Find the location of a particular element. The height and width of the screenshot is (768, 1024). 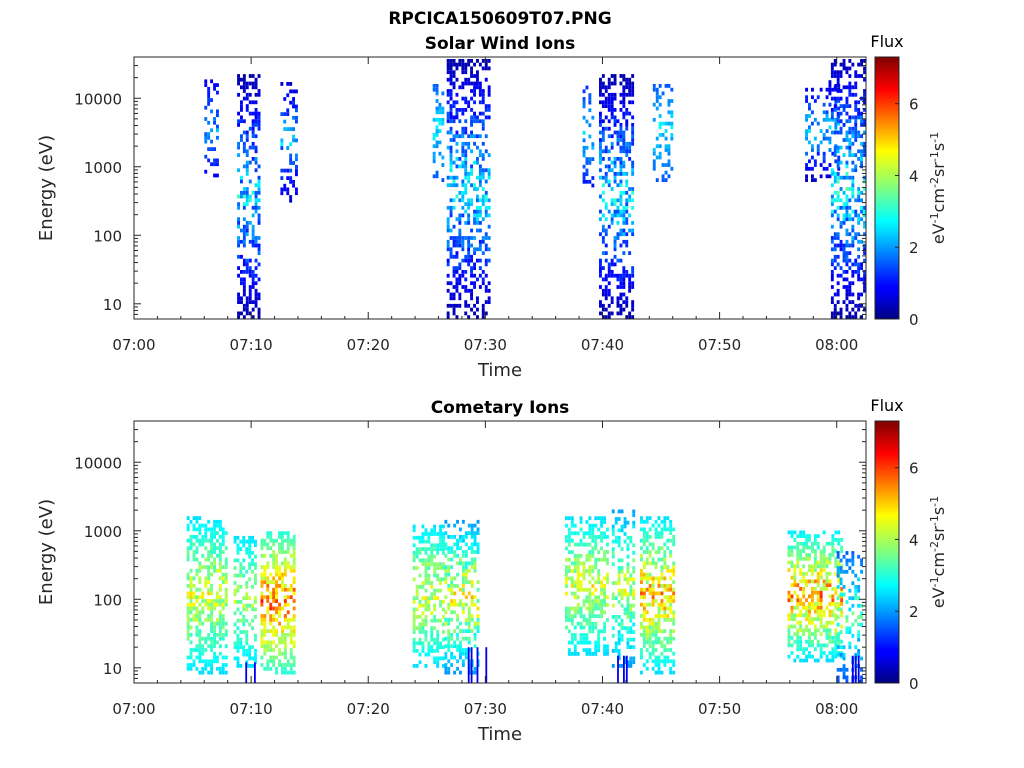

y-tick-label: 1000 is located at coordinates (103, 532).